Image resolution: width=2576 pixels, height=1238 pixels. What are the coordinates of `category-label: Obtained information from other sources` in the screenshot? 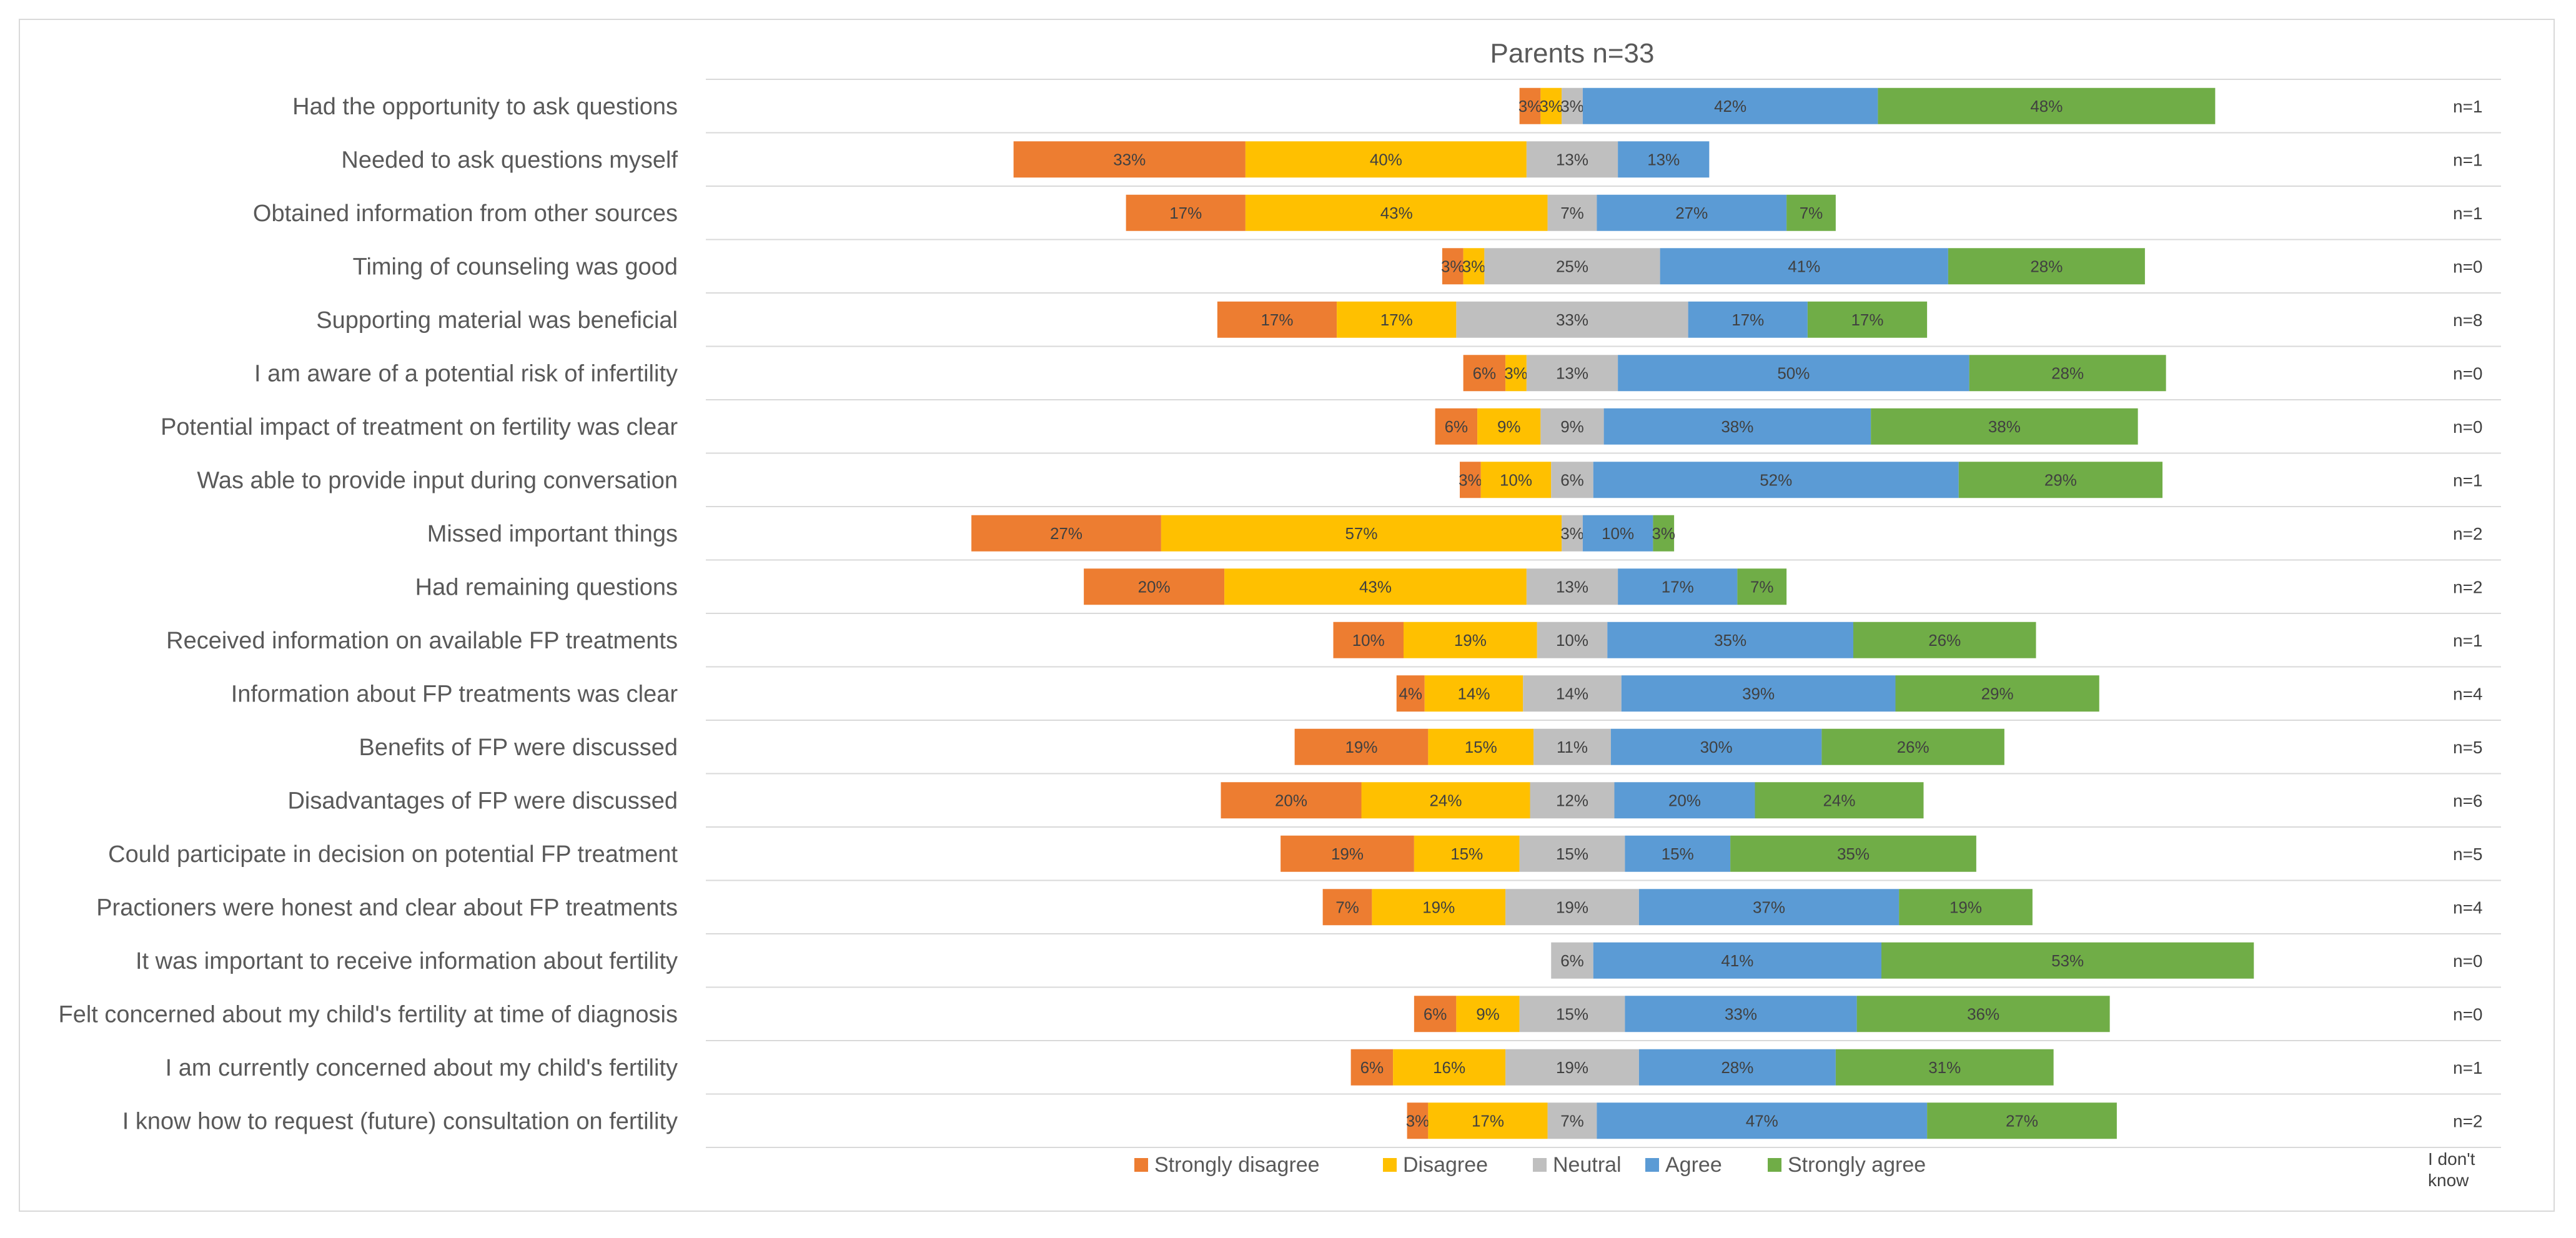 It's located at (465, 214).